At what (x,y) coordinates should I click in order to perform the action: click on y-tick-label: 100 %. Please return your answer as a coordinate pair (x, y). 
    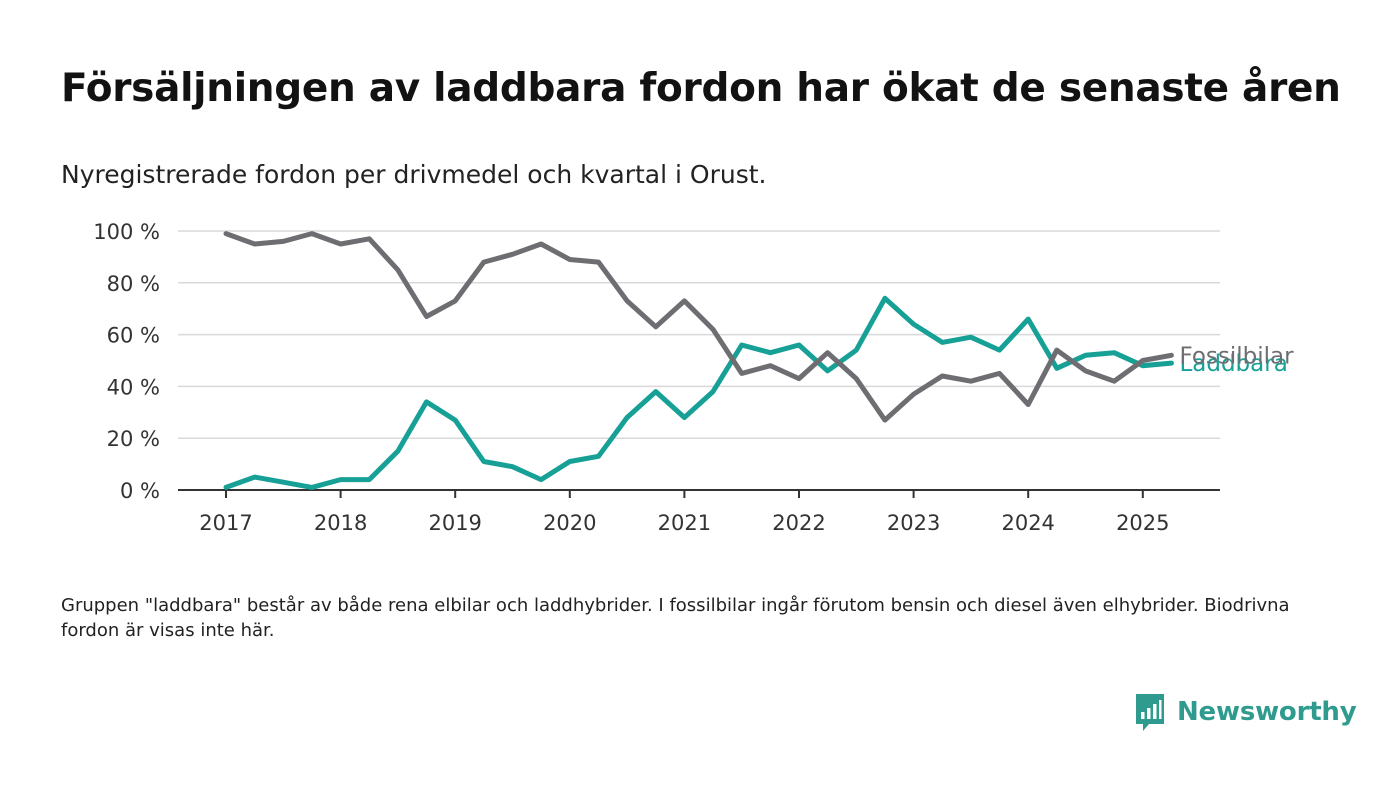
    Looking at the image, I should click on (126, 232).